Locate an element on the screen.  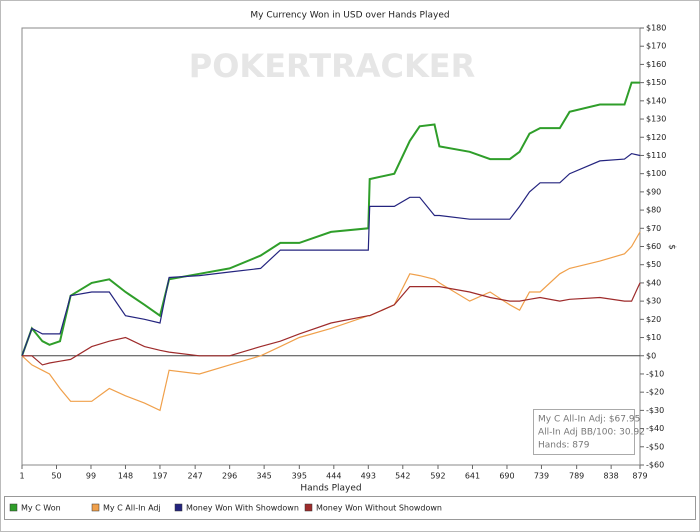
y-tick-label: -$30 is located at coordinates (655, 410).